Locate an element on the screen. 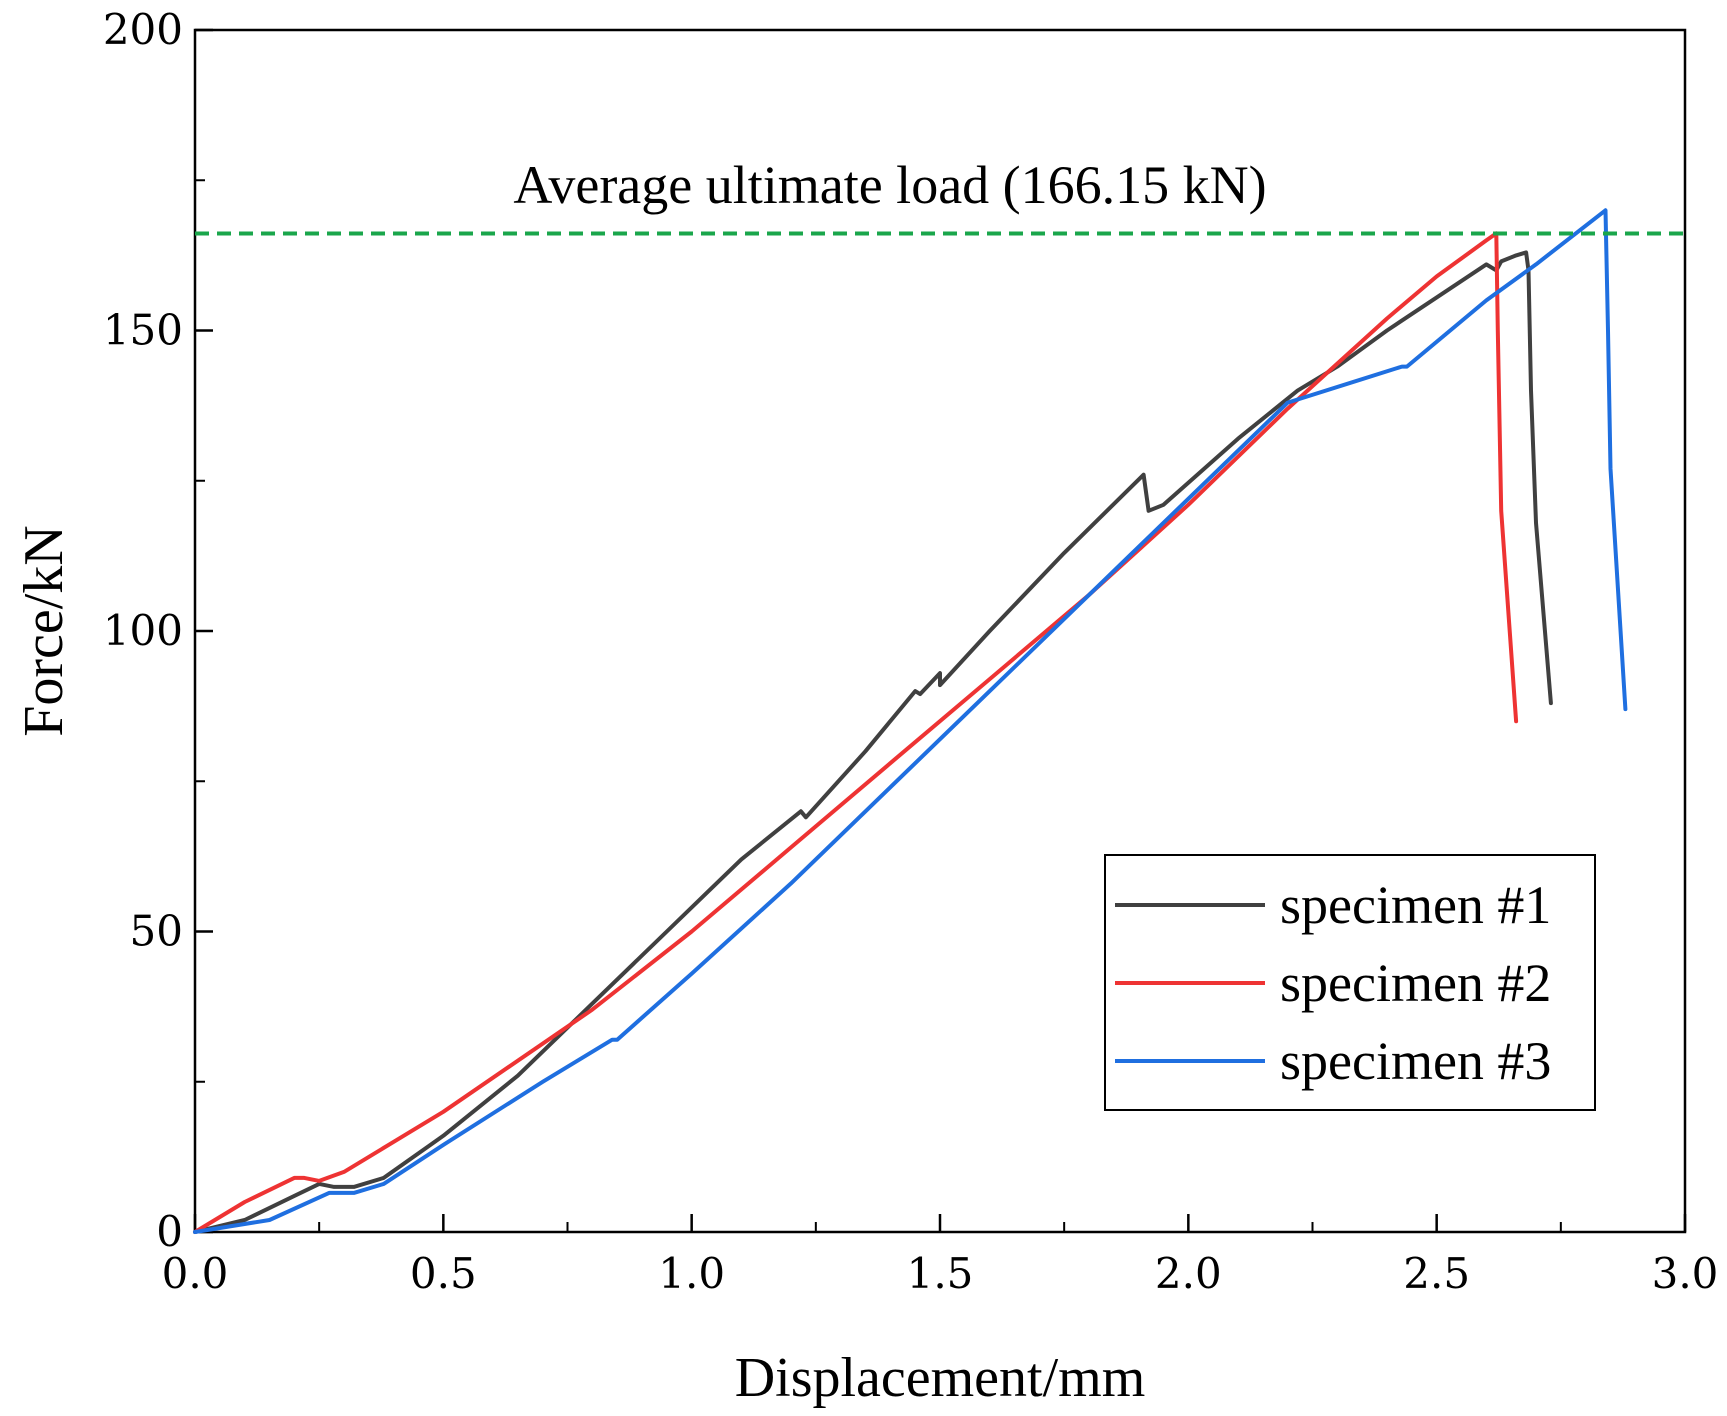  legend-label-specimen-3: specimen #3 is located at coordinates (1415, 1061).